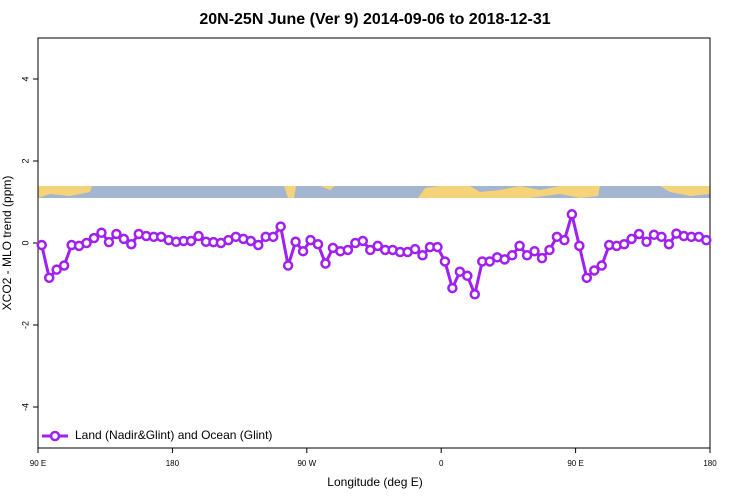 This screenshot has height=500, width=750. I want to click on legend: Land (Nadir&Glint) and Ocean (Glint), so click(157, 435).